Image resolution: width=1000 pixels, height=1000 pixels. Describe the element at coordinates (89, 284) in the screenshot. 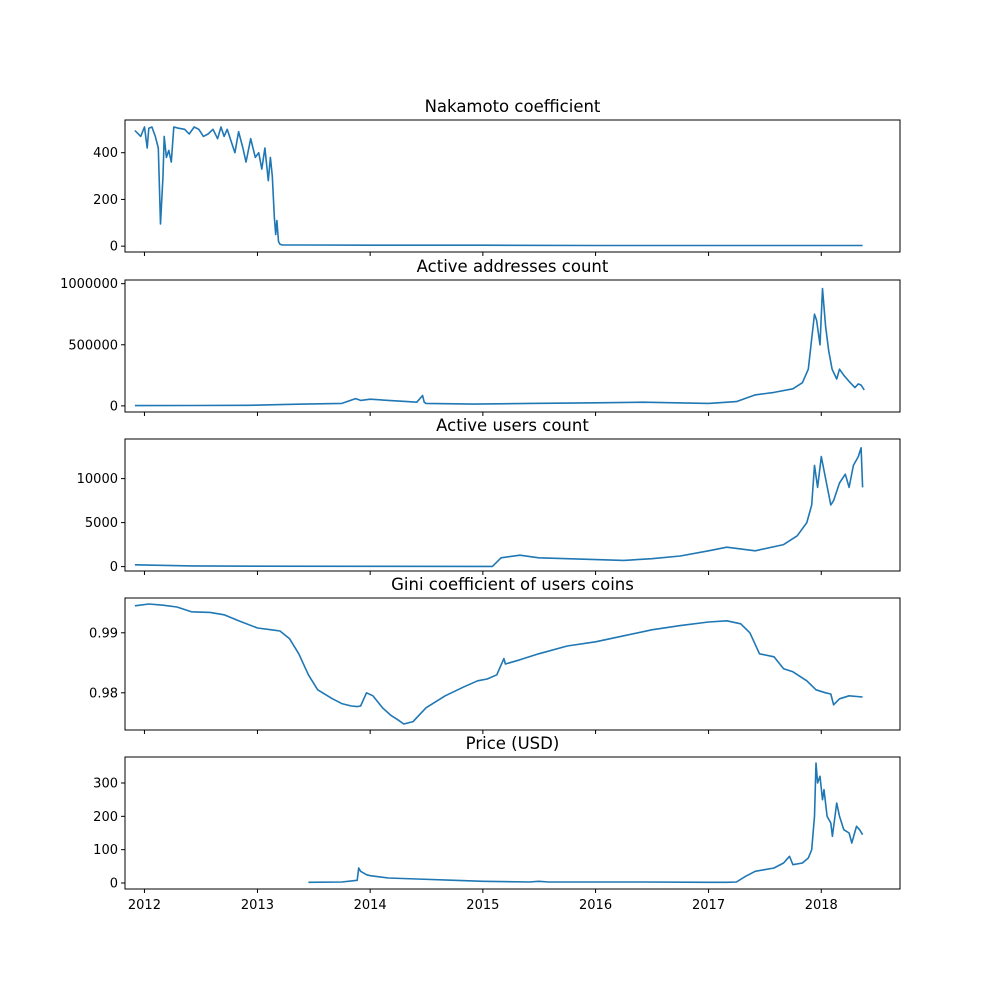

I see `y-tick-label: 1000000` at that location.